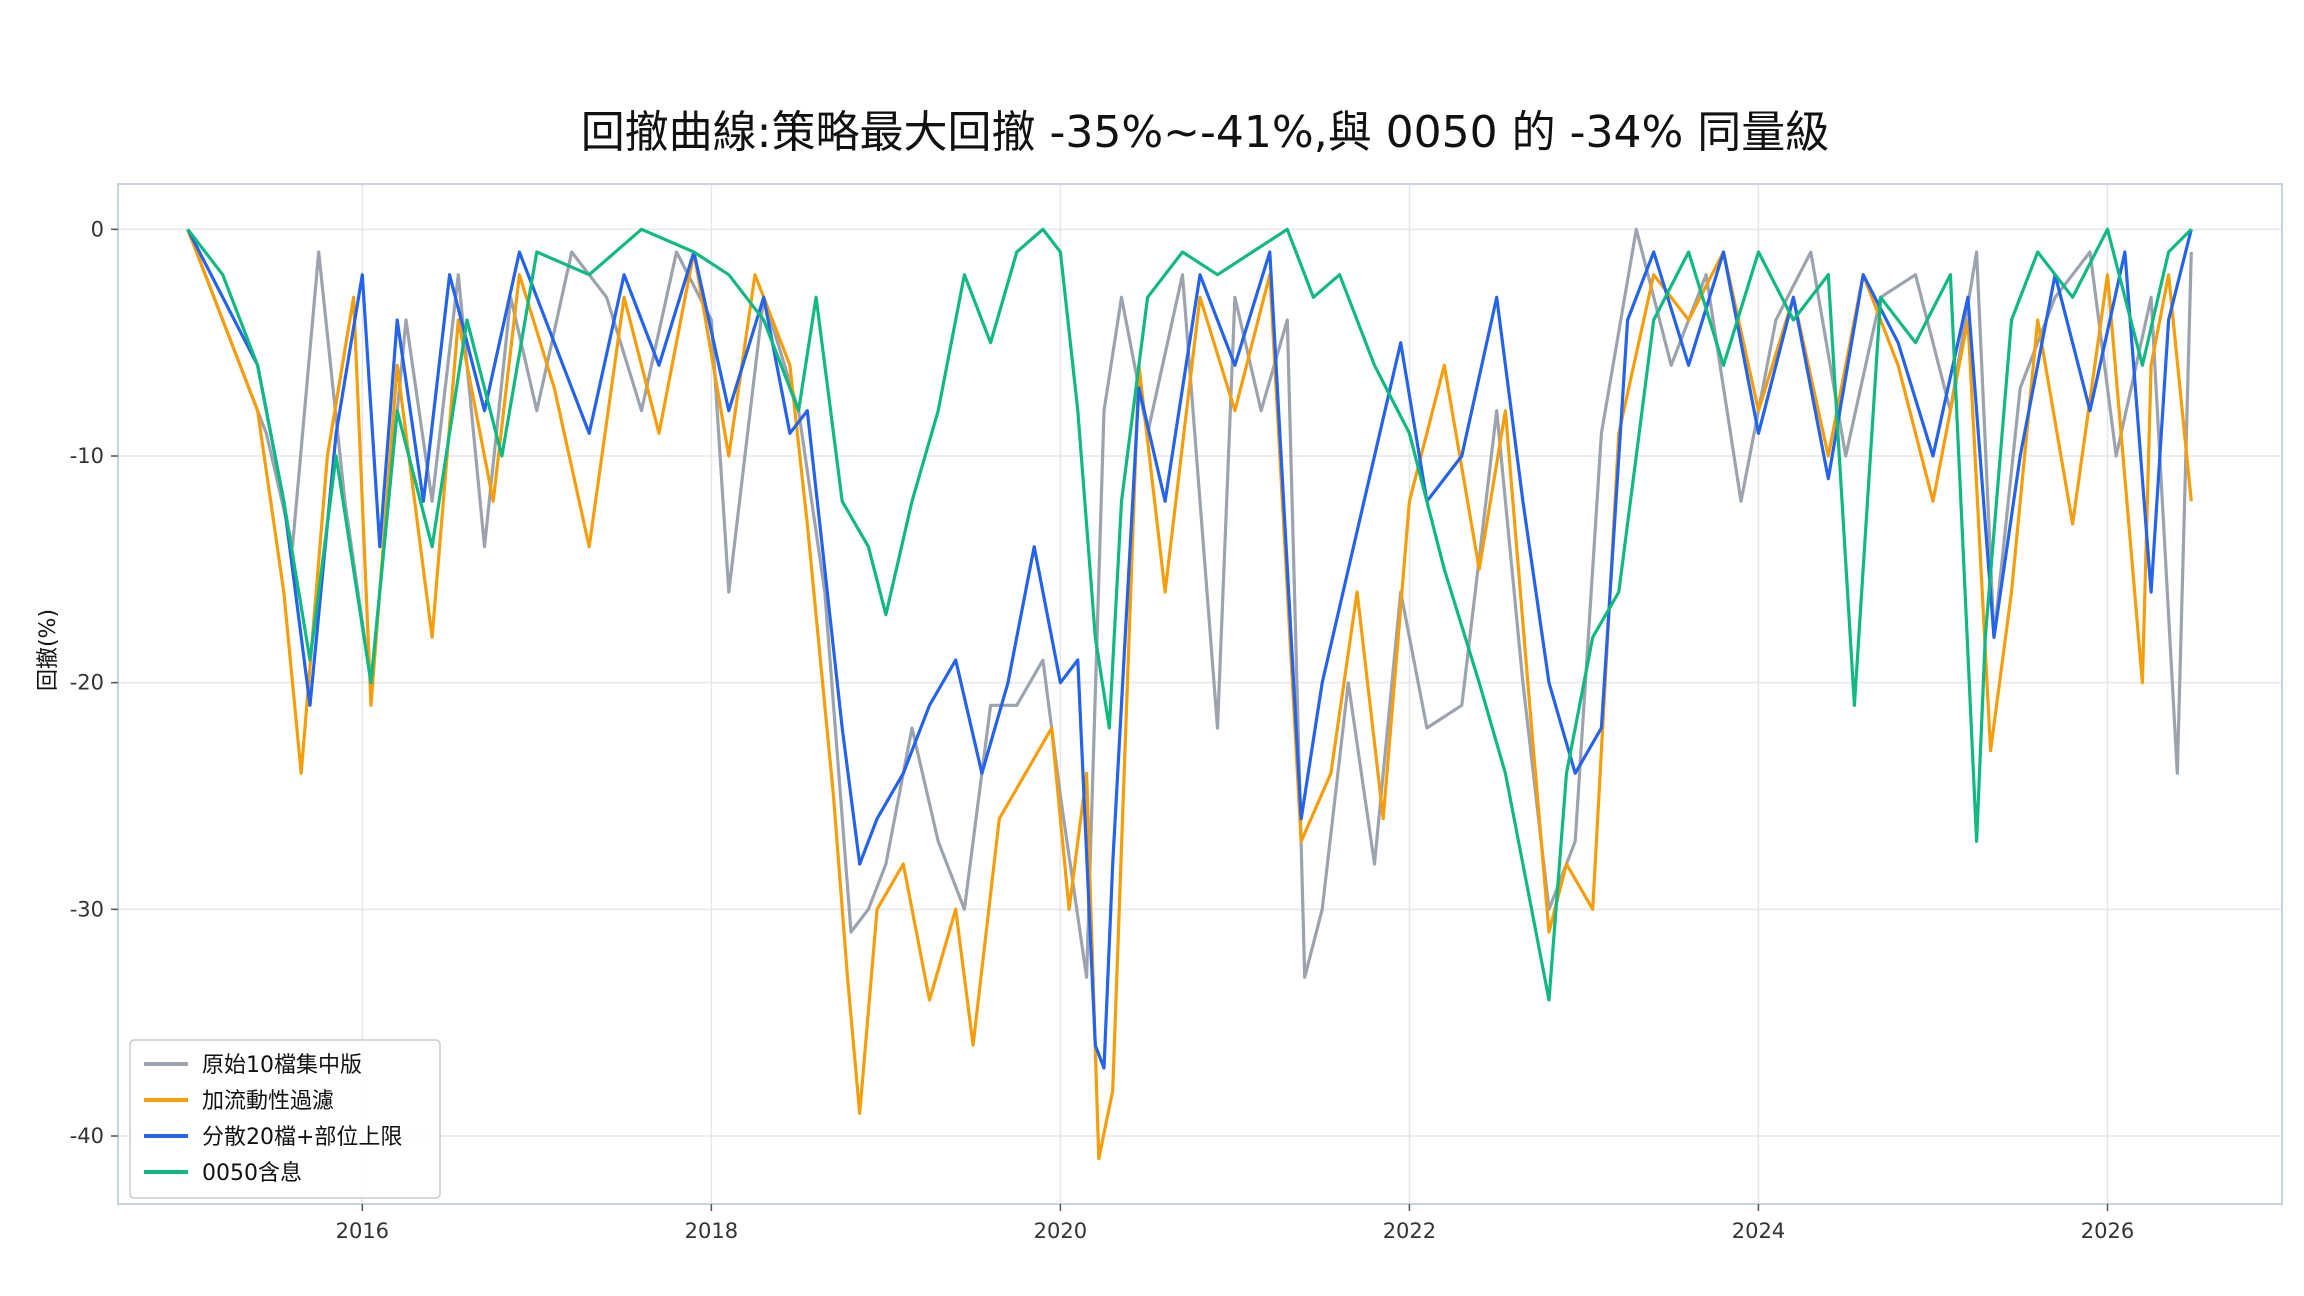  Describe the element at coordinates (711, 1231) in the screenshot. I see `x-tick-label: 2018` at that location.